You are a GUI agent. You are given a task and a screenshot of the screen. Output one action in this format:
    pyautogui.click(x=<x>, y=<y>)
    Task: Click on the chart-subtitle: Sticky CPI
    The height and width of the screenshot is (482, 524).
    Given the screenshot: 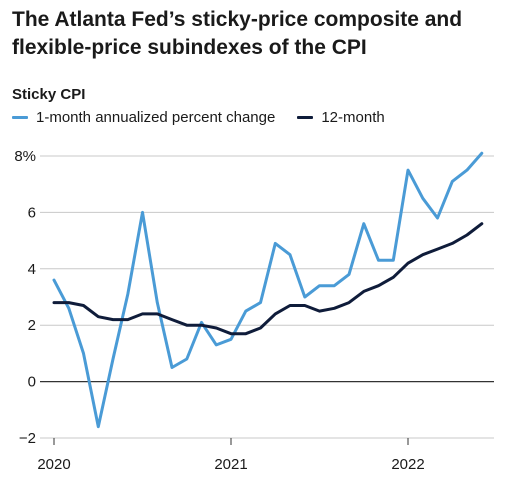 What is the action you would take?
    pyautogui.click(x=49, y=94)
    